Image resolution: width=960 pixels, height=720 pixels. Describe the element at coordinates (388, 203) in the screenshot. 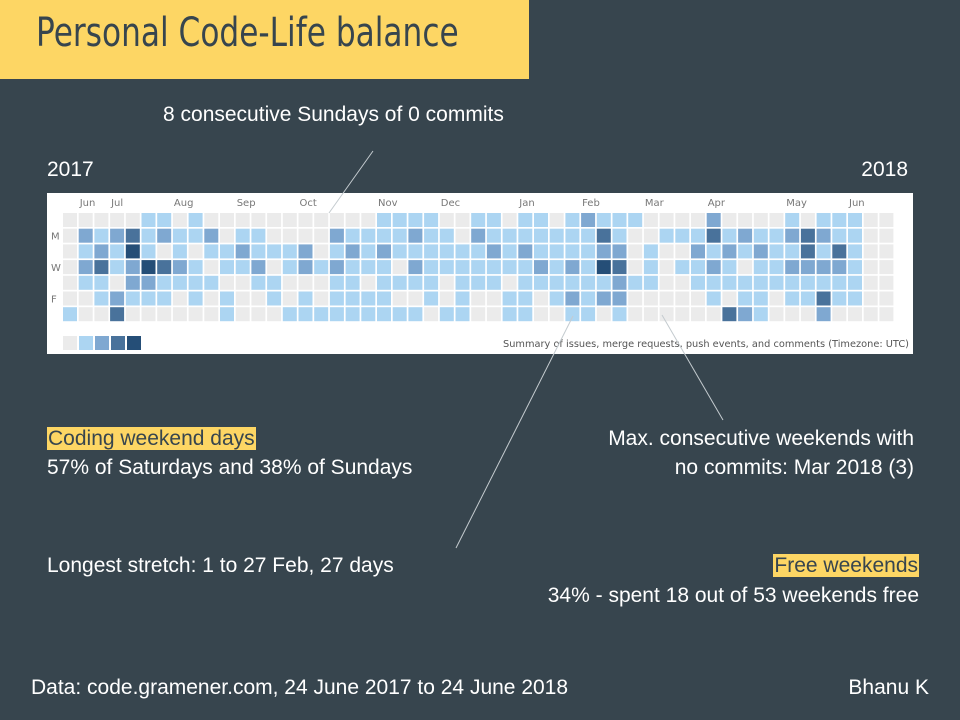

I see `month-label-5: Nov` at that location.